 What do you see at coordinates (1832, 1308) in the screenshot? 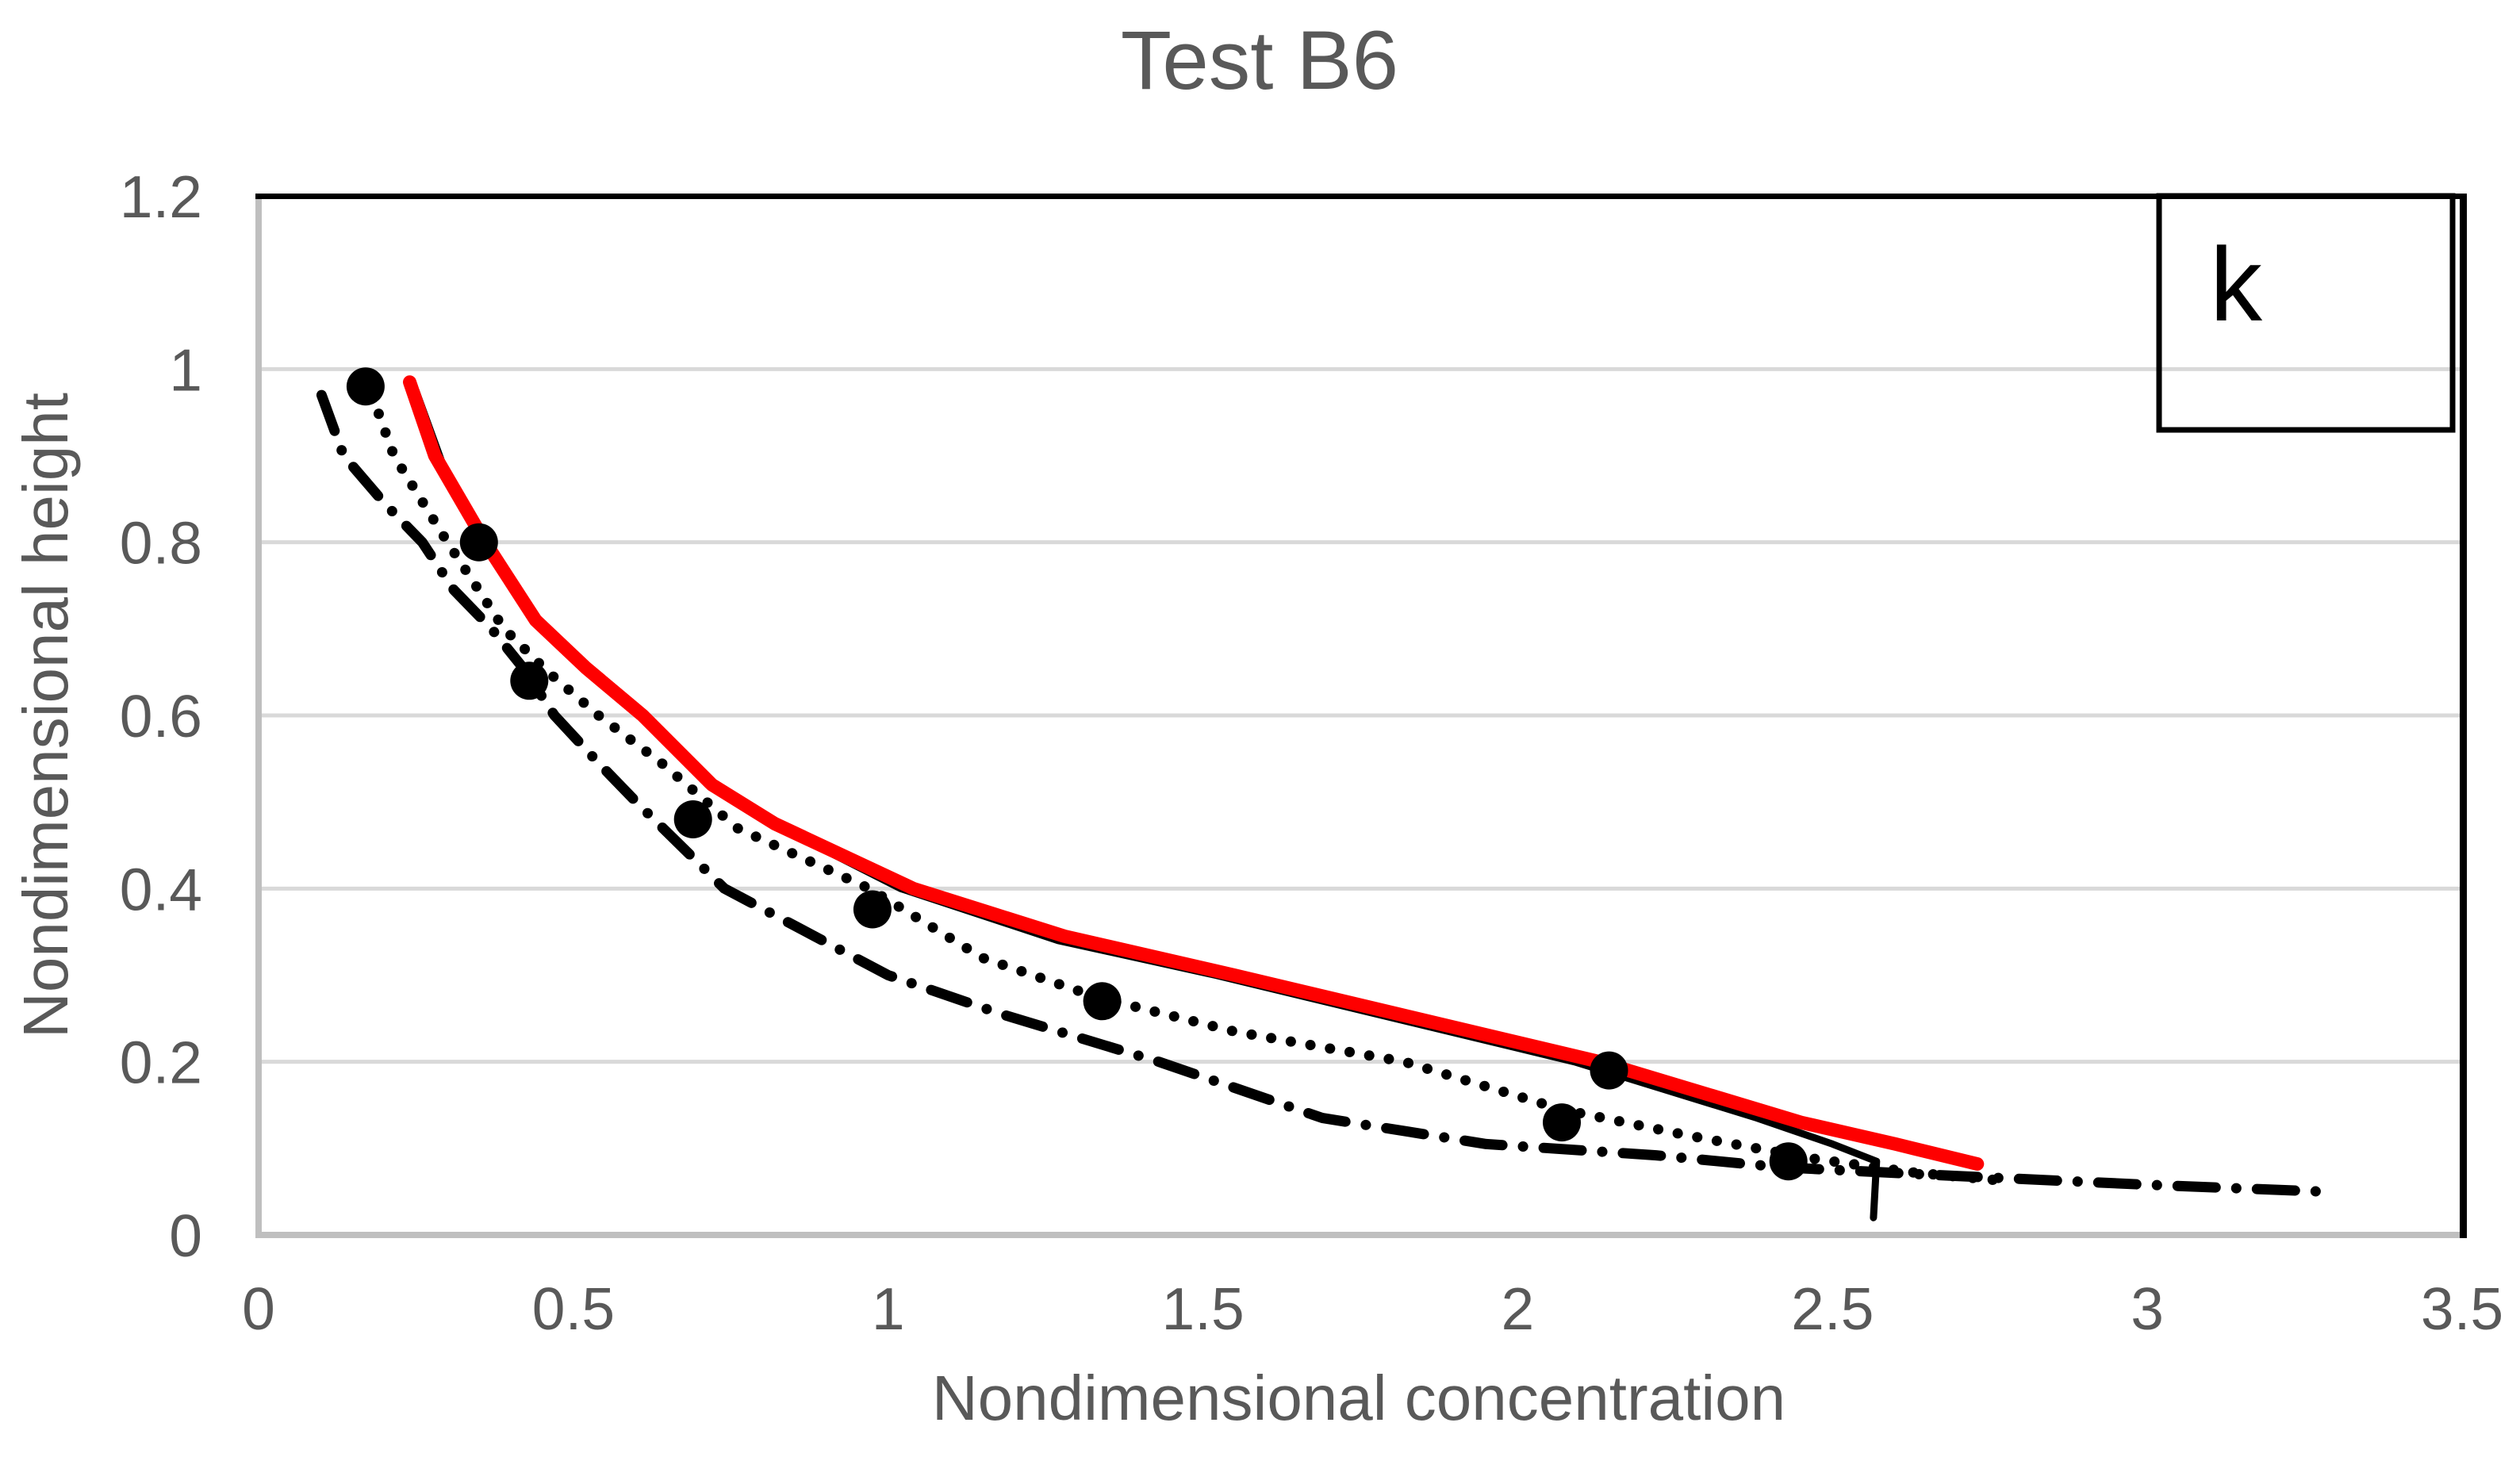
I see `x-tick-label-2.5: 2.5` at bounding box center [1832, 1308].